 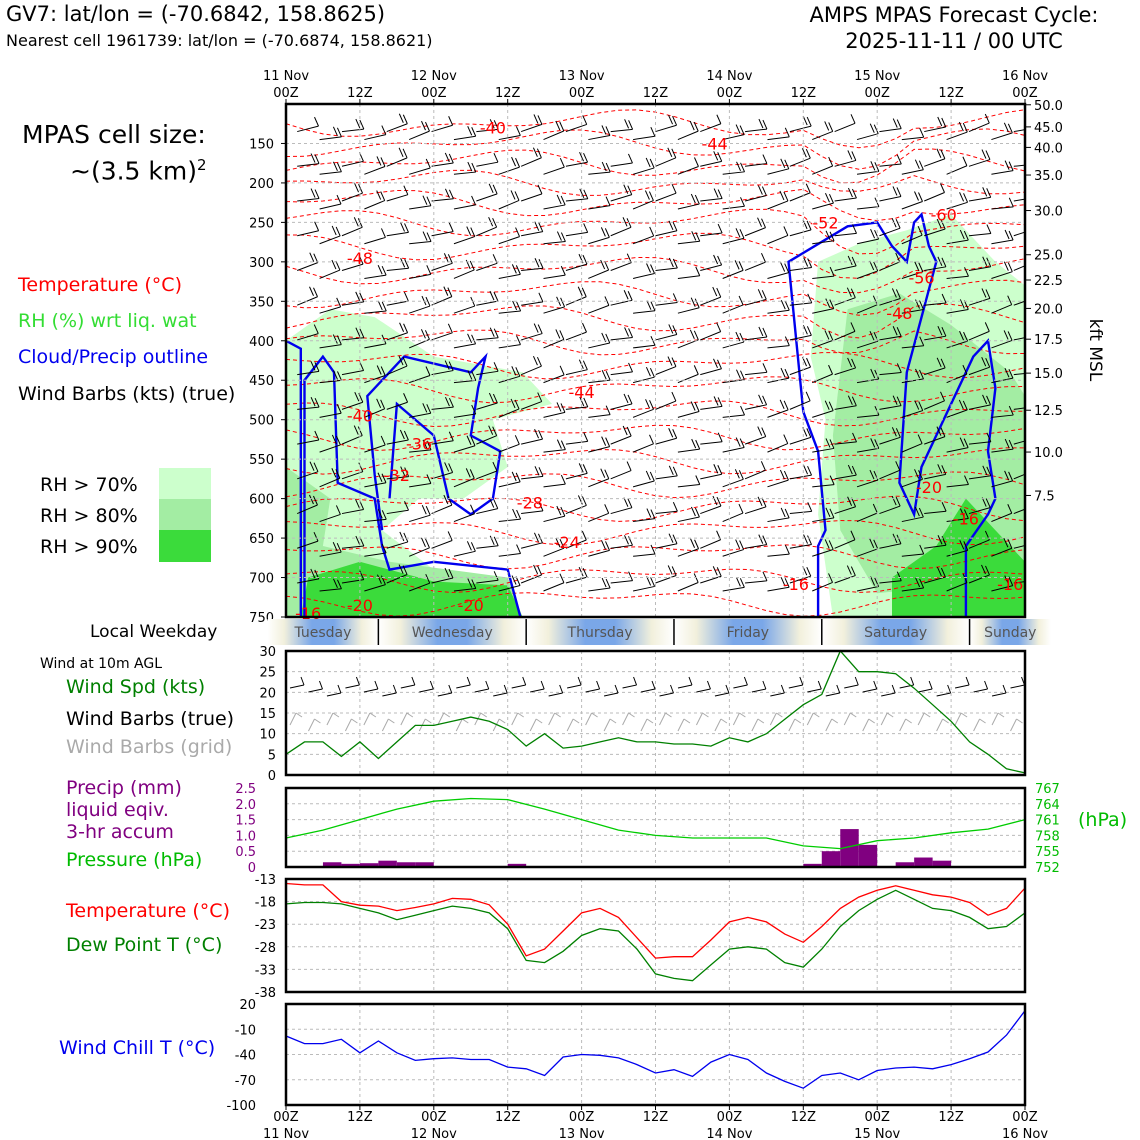 What do you see at coordinates (124, 788) in the screenshot?
I see `legend-precip: Precip (mm)` at bounding box center [124, 788].